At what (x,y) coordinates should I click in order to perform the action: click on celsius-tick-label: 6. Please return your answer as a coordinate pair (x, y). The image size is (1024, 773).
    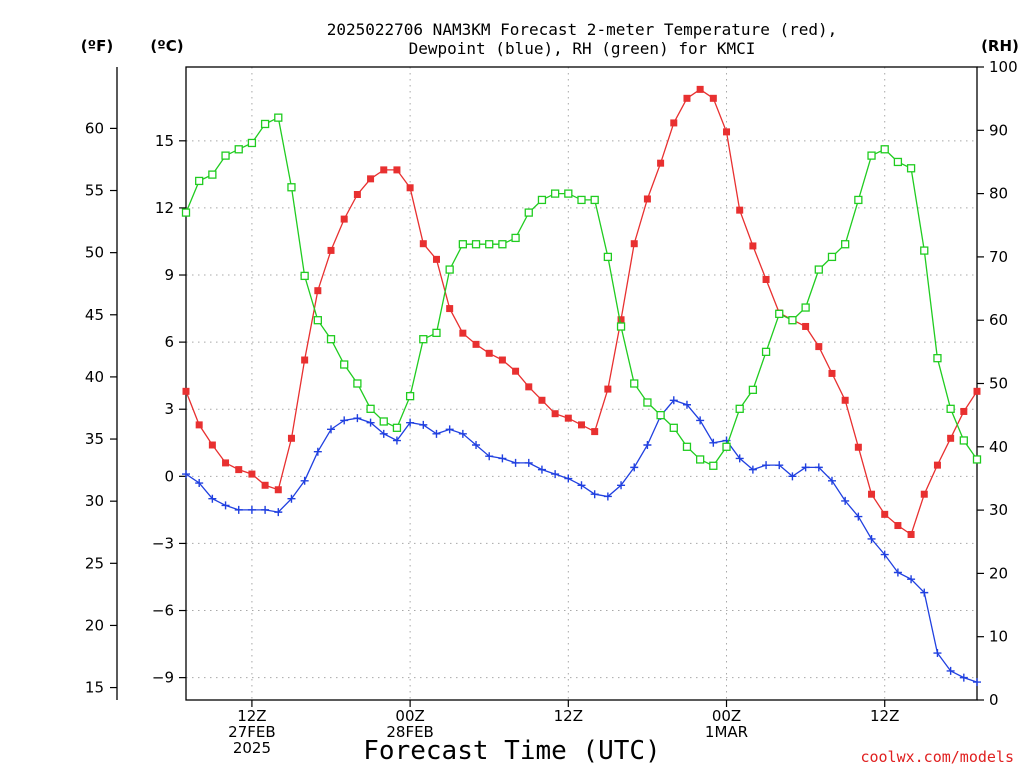
    Looking at the image, I should click on (169, 342).